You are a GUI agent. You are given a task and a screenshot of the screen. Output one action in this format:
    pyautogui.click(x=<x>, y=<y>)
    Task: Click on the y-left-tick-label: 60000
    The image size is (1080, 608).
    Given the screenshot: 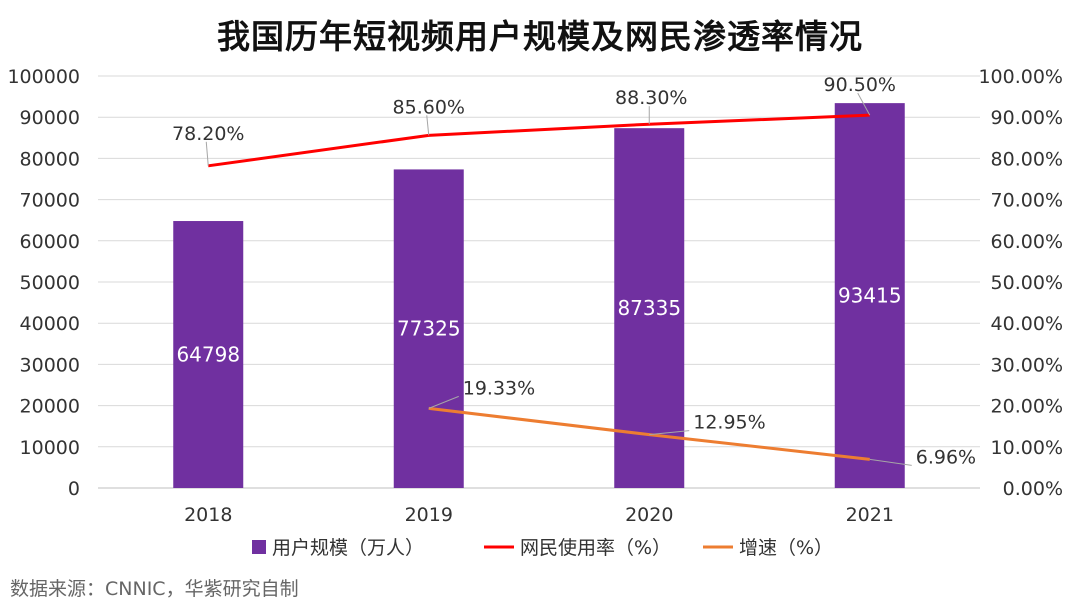 What is the action you would take?
    pyautogui.click(x=50, y=242)
    